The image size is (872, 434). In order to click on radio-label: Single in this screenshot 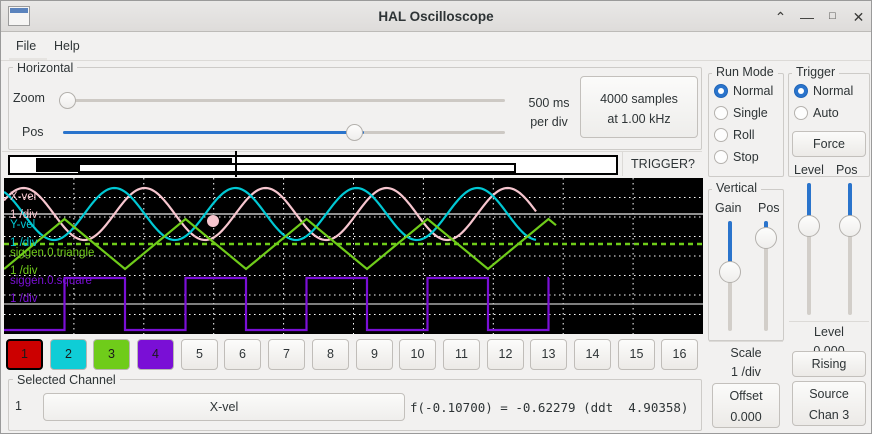, I will do `click(750, 113)`.